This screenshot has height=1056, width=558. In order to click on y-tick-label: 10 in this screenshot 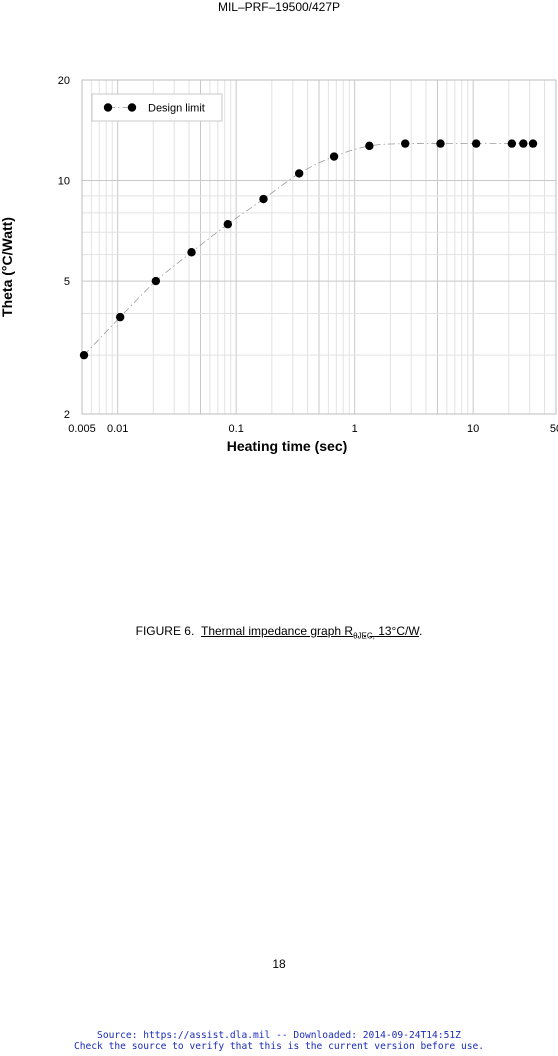, I will do `click(64, 182)`.